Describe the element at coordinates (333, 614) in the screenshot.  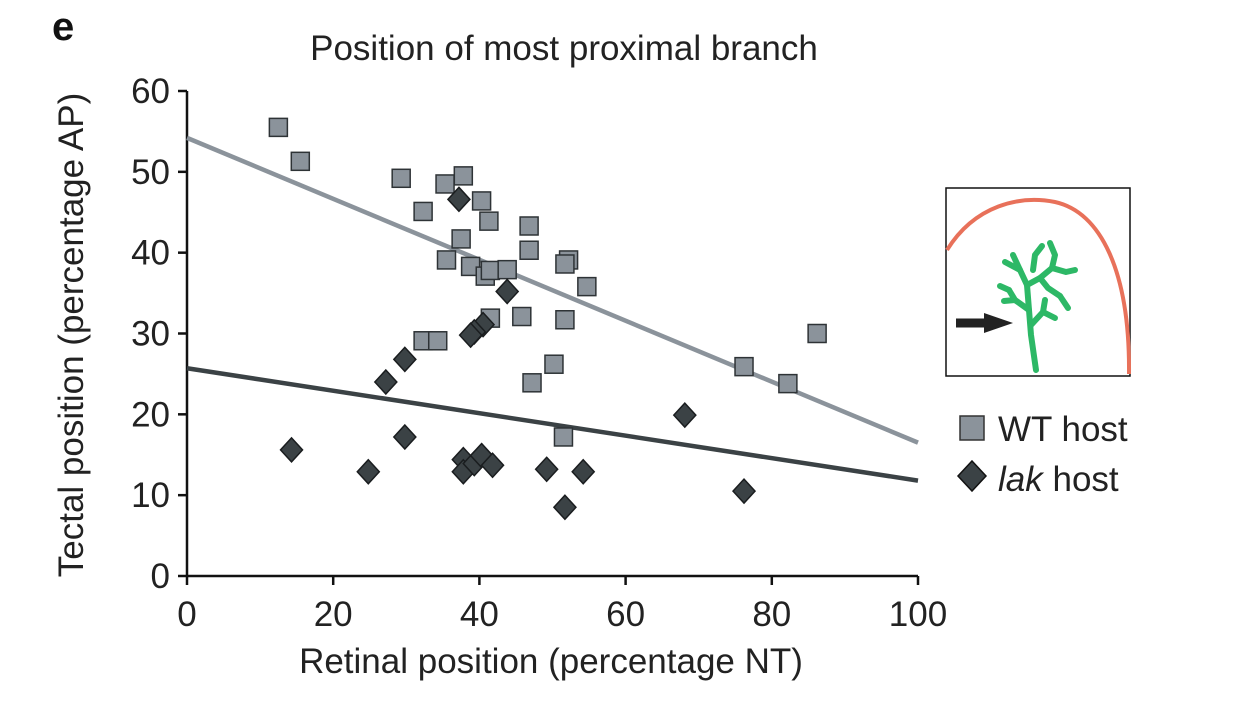
I see `x-tick-label: 20` at that location.